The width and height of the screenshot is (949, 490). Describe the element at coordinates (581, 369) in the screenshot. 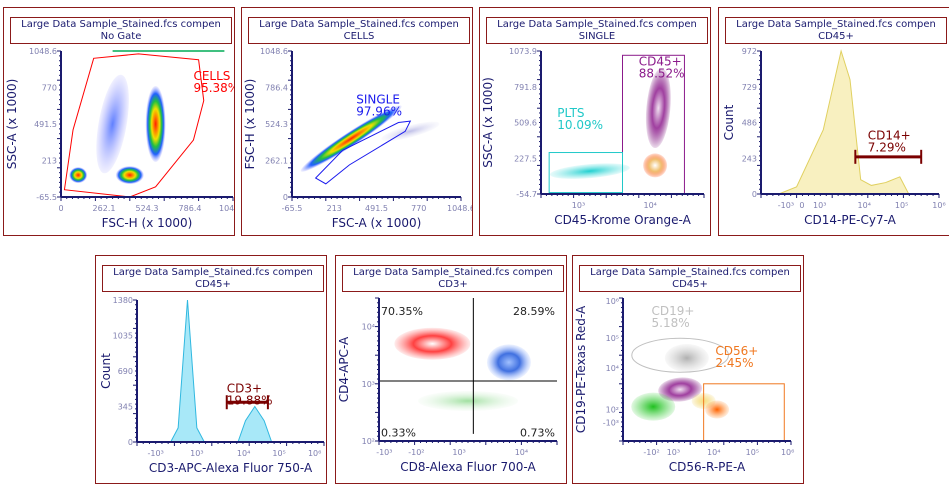

I see `y-axis-label: CD19-PE-Texas Red-A` at that location.